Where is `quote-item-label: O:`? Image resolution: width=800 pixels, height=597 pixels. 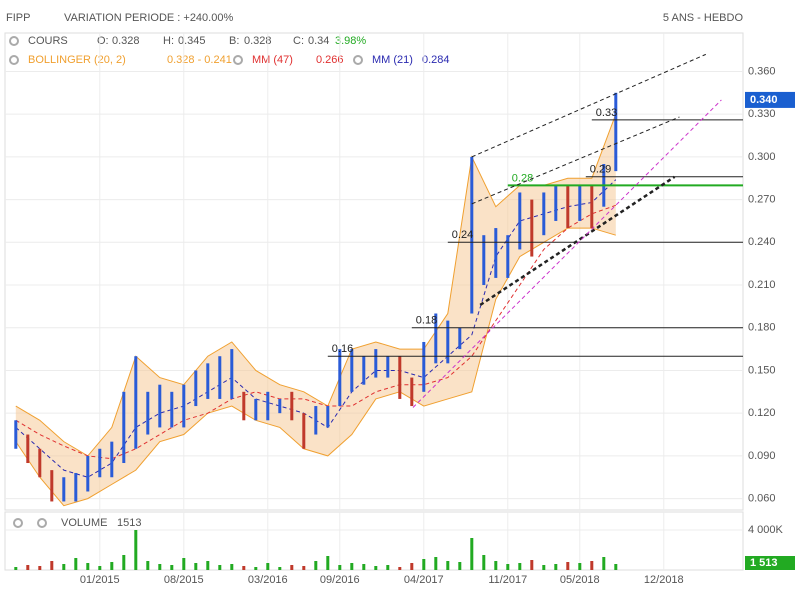 quote-item-label: O: is located at coordinates (103, 41).